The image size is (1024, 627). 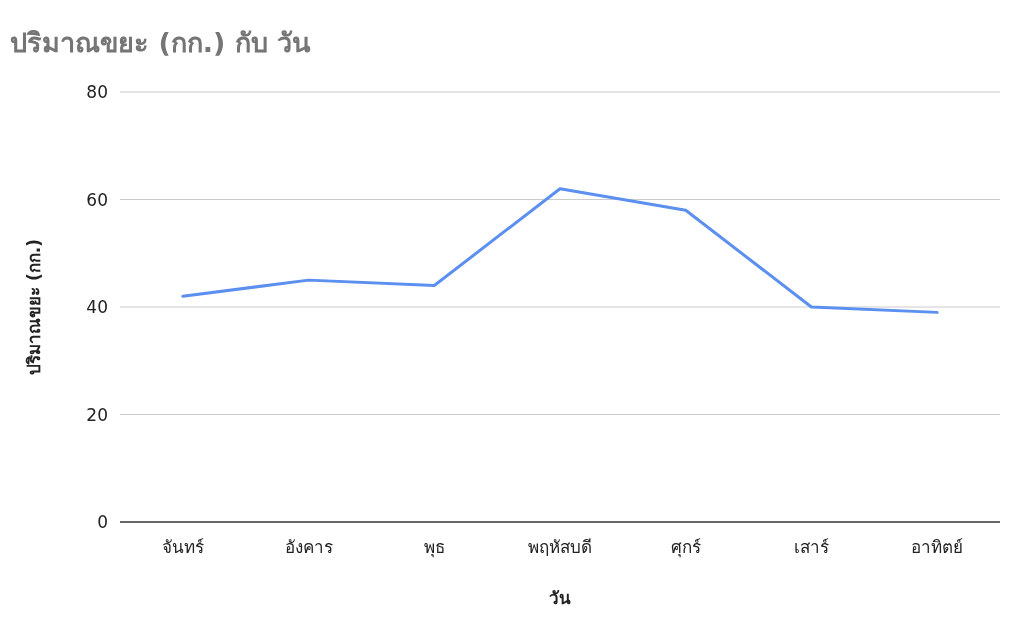 What do you see at coordinates (685, 547) in the screenshot?
I see `x-tick-label: ศุกร์` at bounding box center [685, 547].